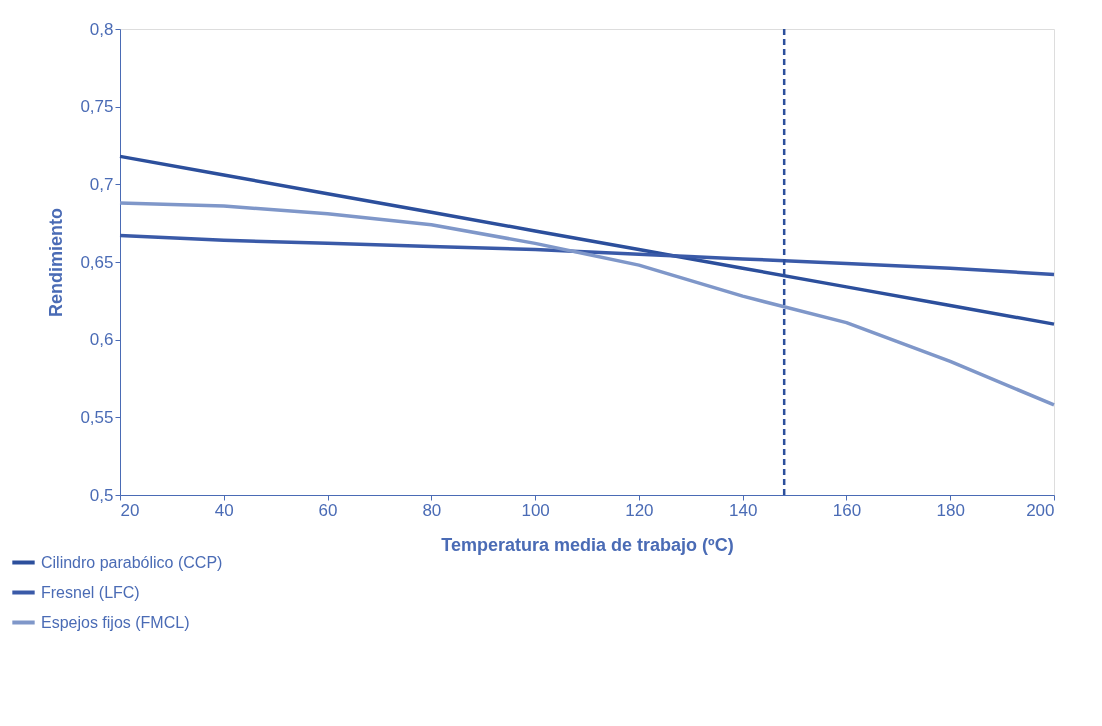 Image resolution: width=1102 pixels, height=726 pixels. What do you see at coordinates (1040, 510) in the screenshot?
I see `x-tick-label: 200` at bounding box center [1040, 510].